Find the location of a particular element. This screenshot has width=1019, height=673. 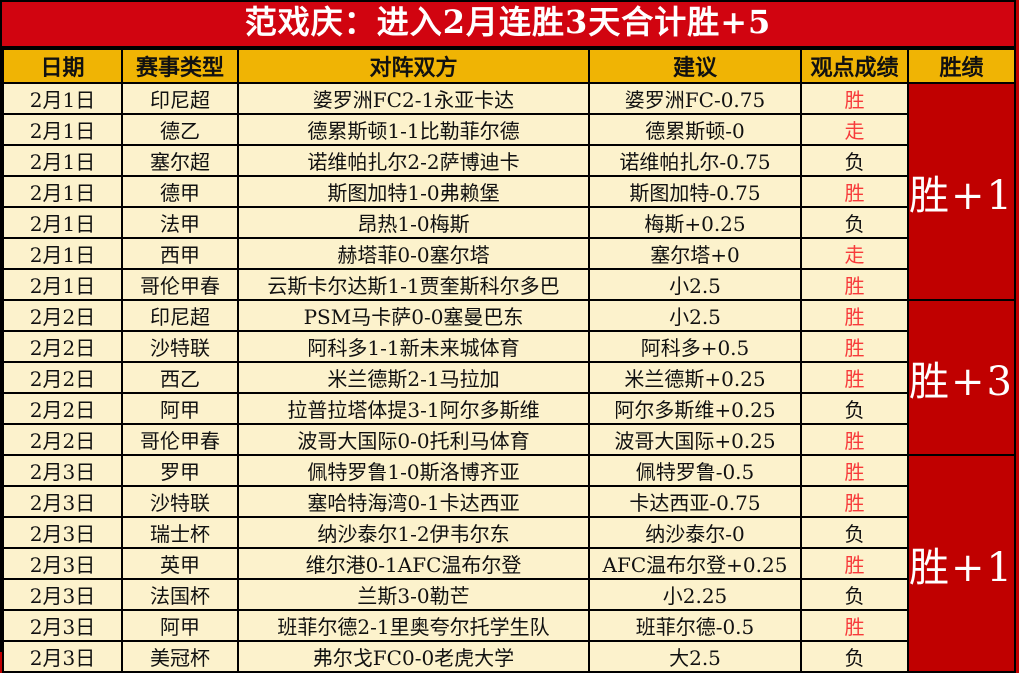

table-row: 2月1日 德甲 斯图加特1-0弗赖堡 斯图加特-0.75 胜 is located at coordinates (508, 191).